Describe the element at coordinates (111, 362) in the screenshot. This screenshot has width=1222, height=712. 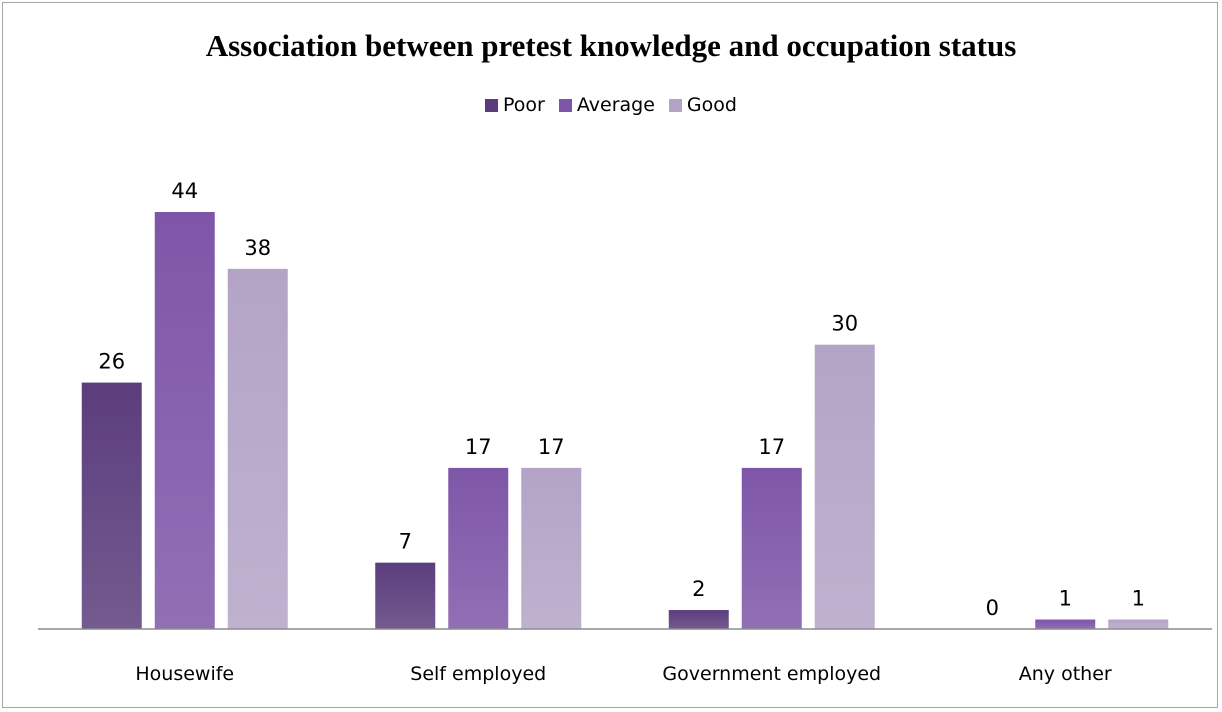
I see `data-label: 26` at that location.